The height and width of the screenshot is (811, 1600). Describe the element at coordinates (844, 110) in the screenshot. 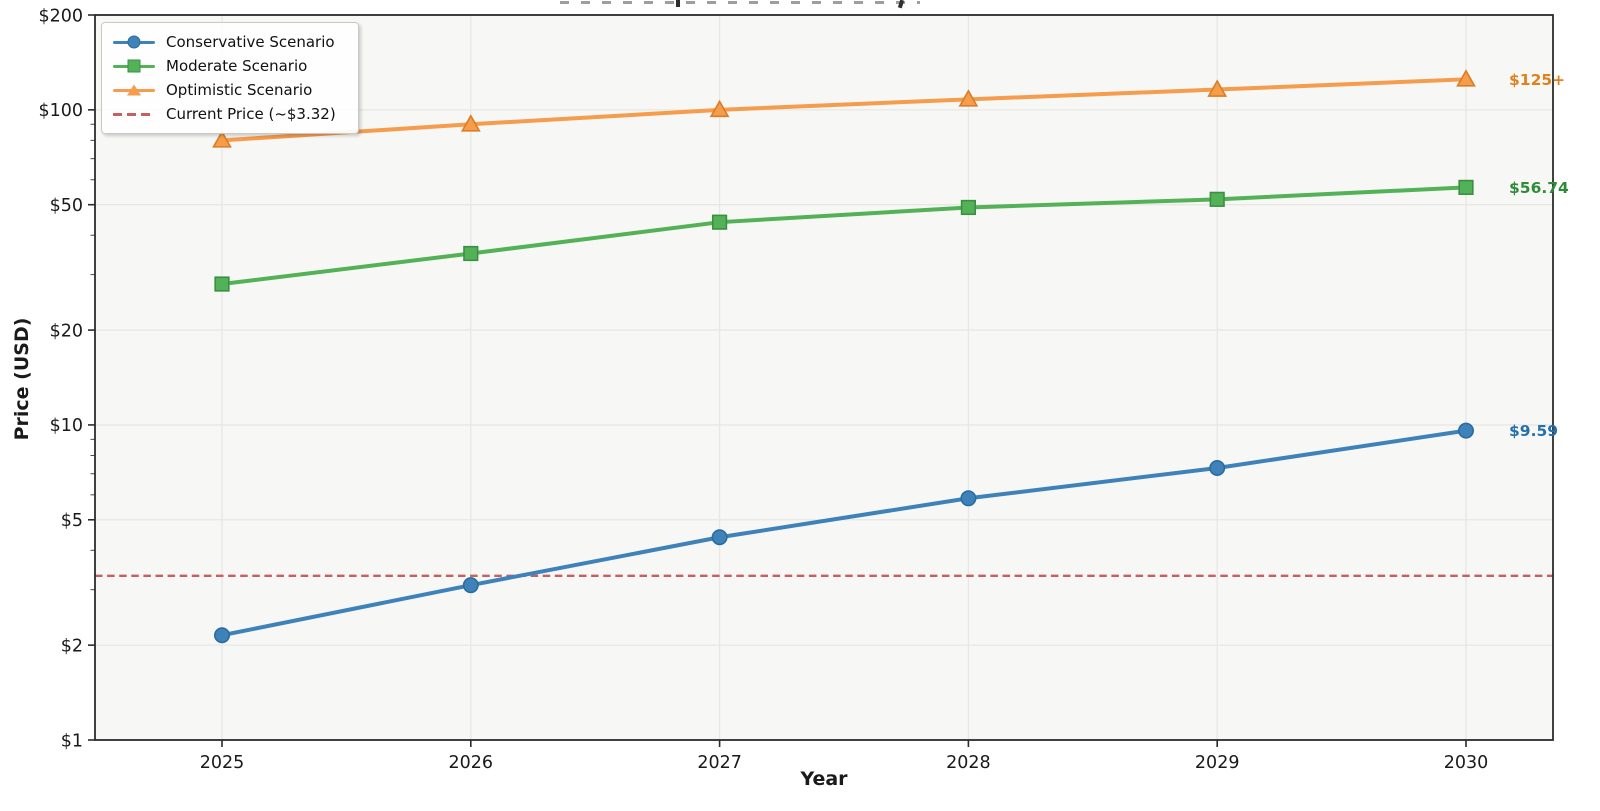

I see `series-line-triangle` at that location.